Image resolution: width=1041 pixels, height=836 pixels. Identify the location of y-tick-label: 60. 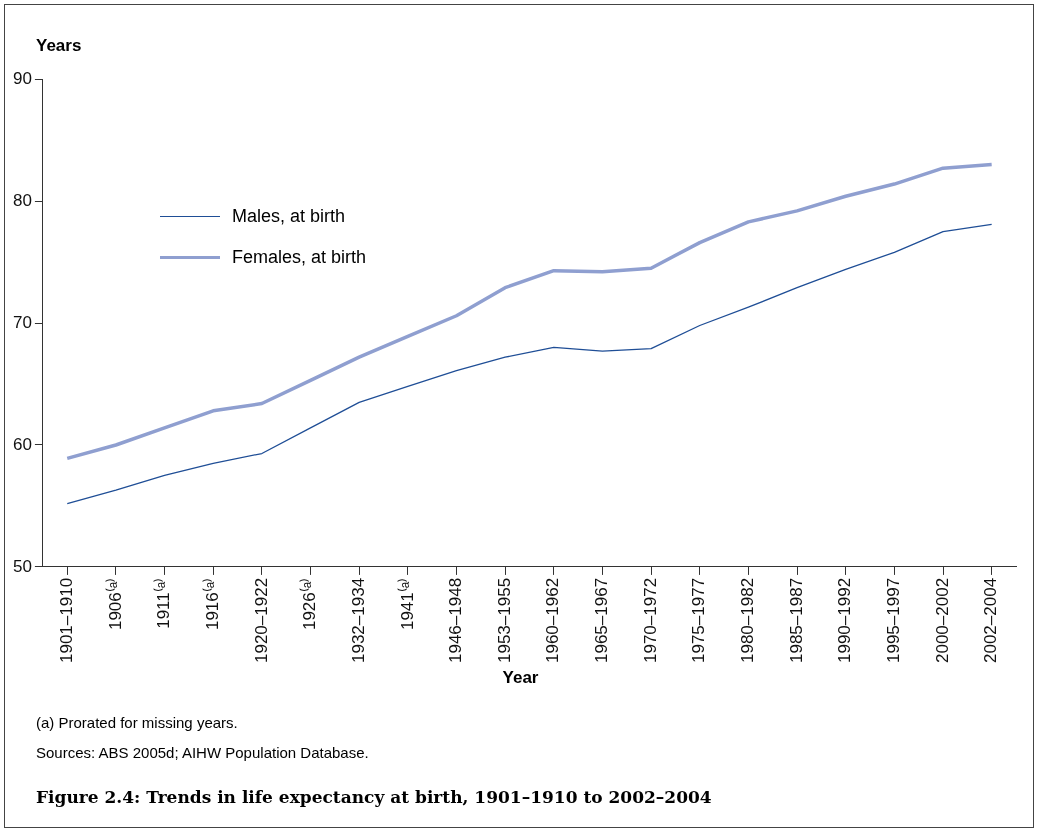
(22, 444).